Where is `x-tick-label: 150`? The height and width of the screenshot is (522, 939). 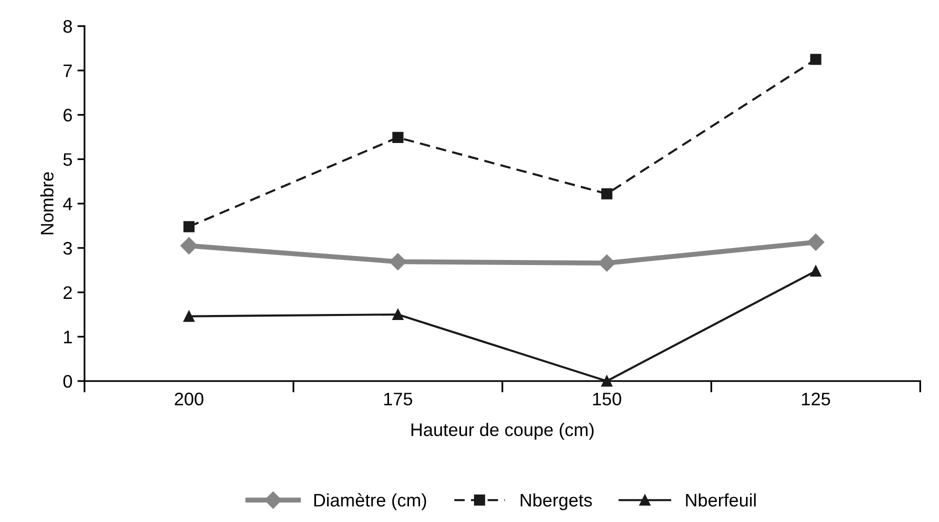 x-tick-label: 150 is located at coordinates (607, 399).